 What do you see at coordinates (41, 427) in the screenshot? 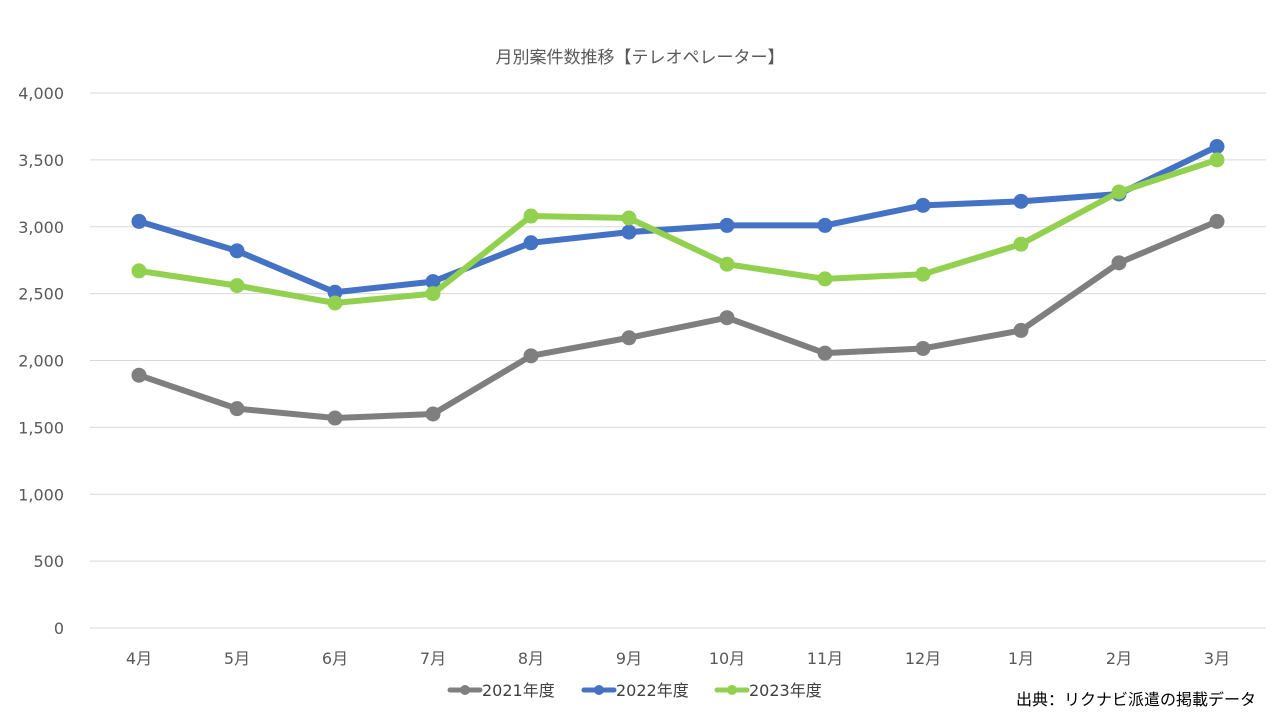
I see `y-tick-label: 1,500` at bounding box center [41, 427].